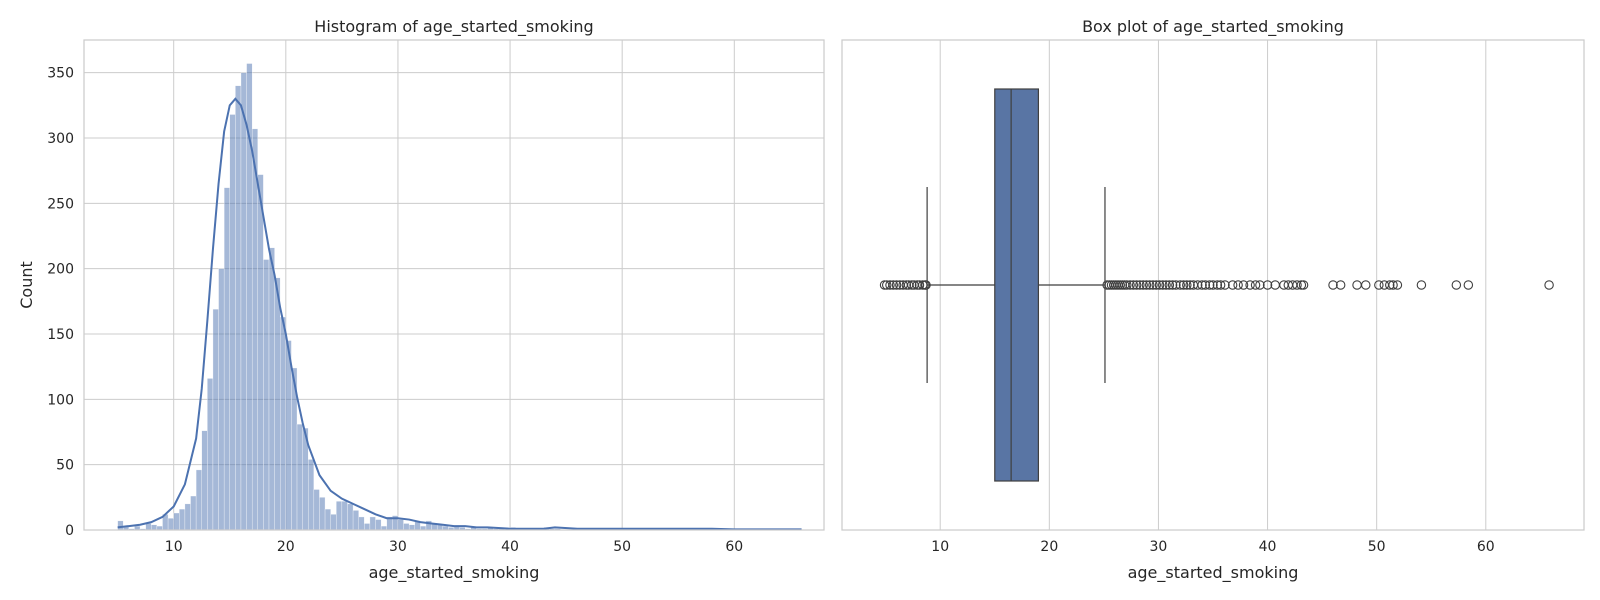 The image size is (1600, 600). I want to click on boxplot-x-axis-label: age_started_smoking, so click(1213, 573).